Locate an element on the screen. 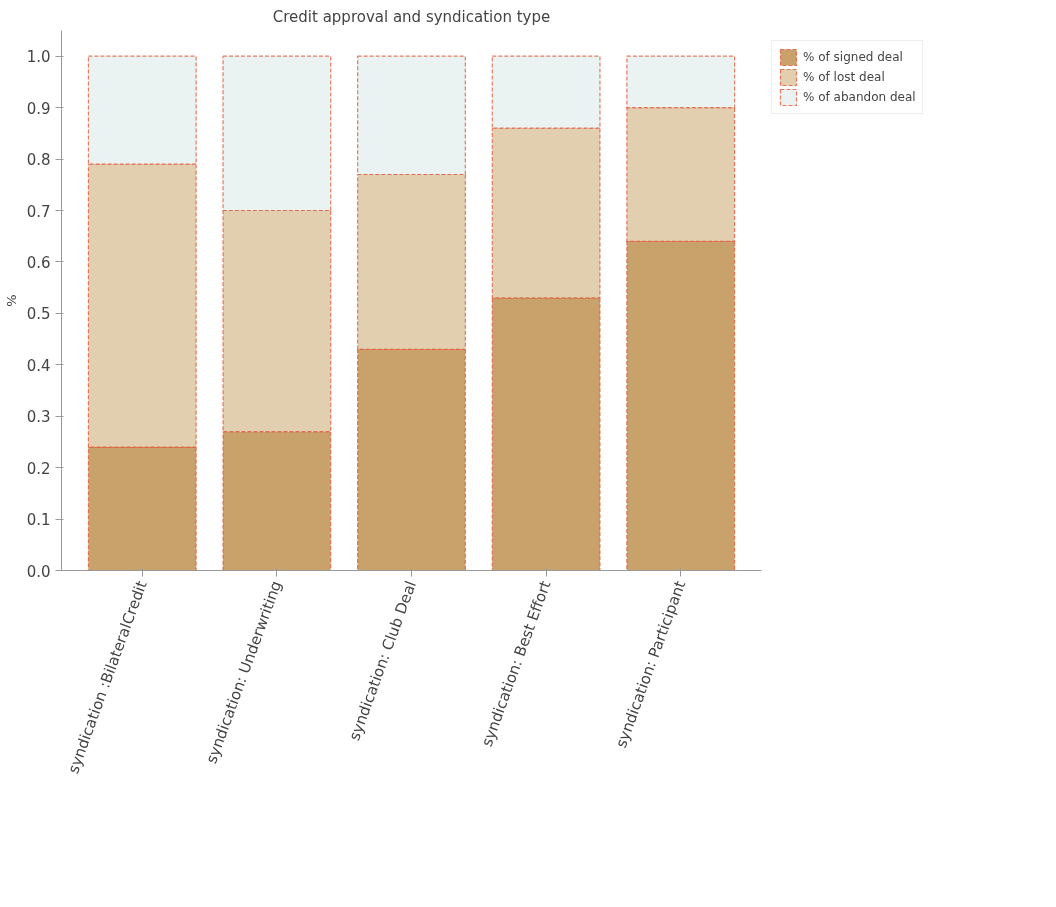  legend-label: % of signed deal is located at coordinates (853, 57).